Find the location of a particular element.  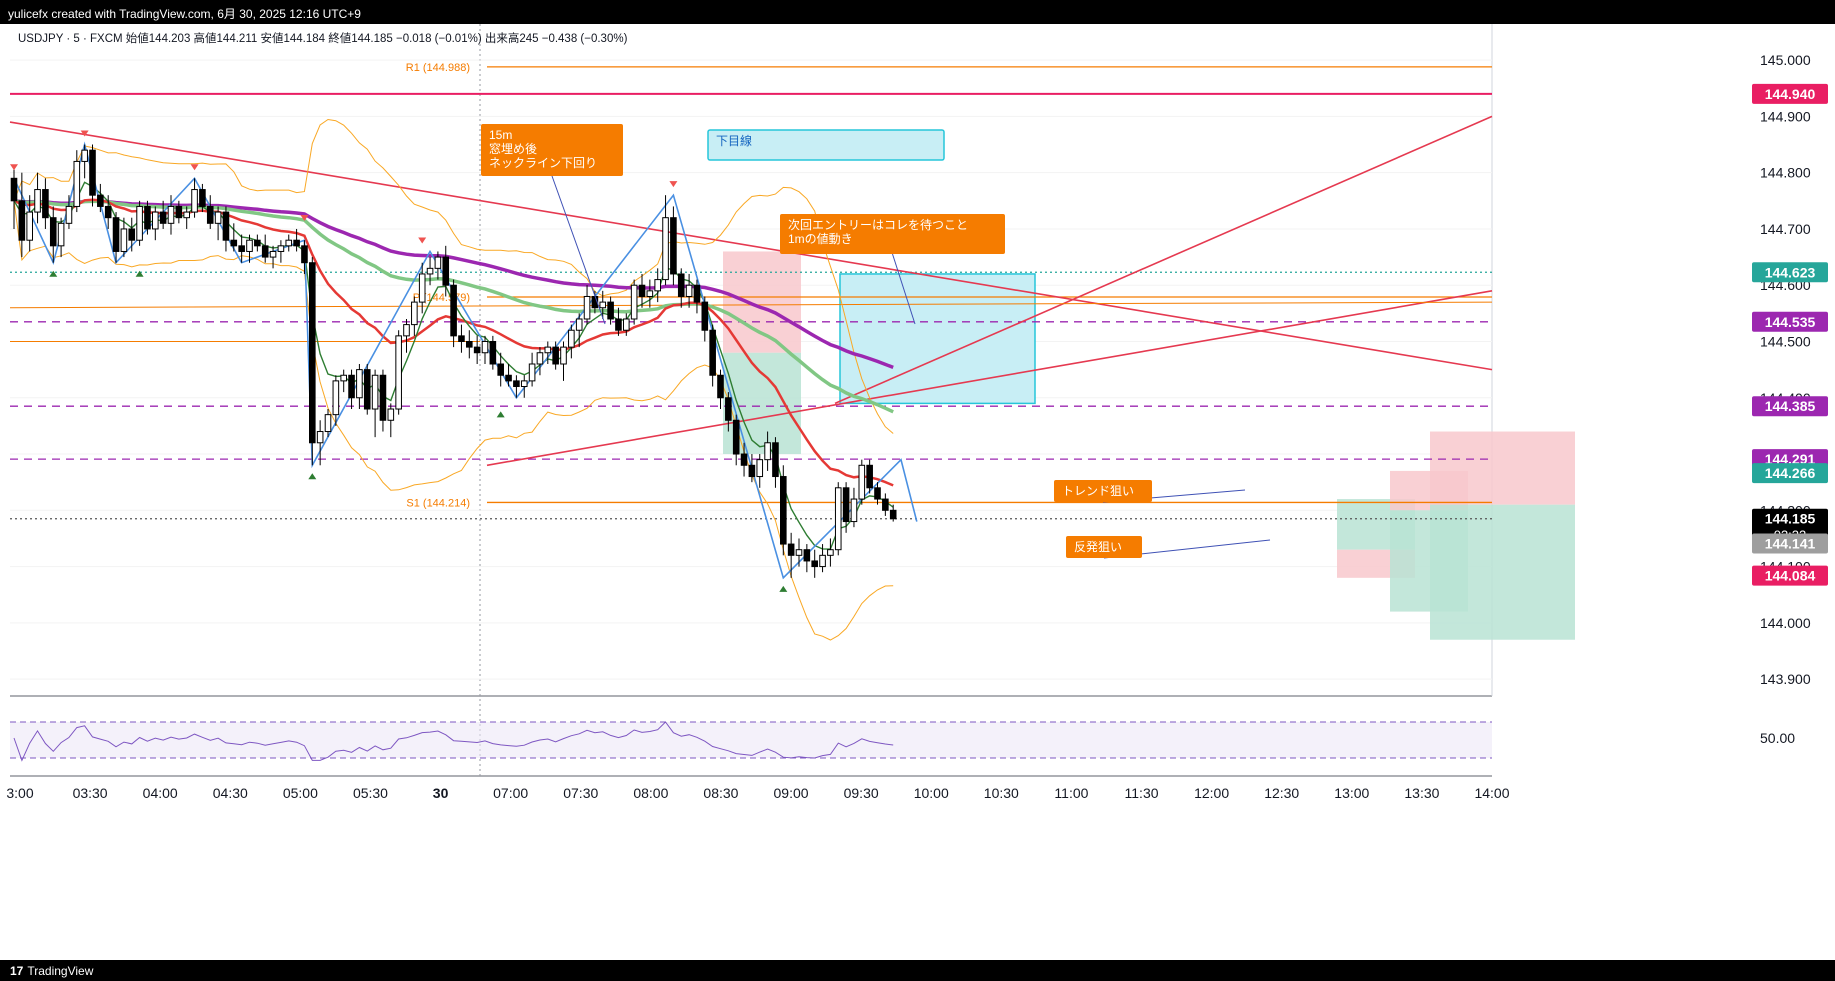

range-box is located at coordinates (937, 339).